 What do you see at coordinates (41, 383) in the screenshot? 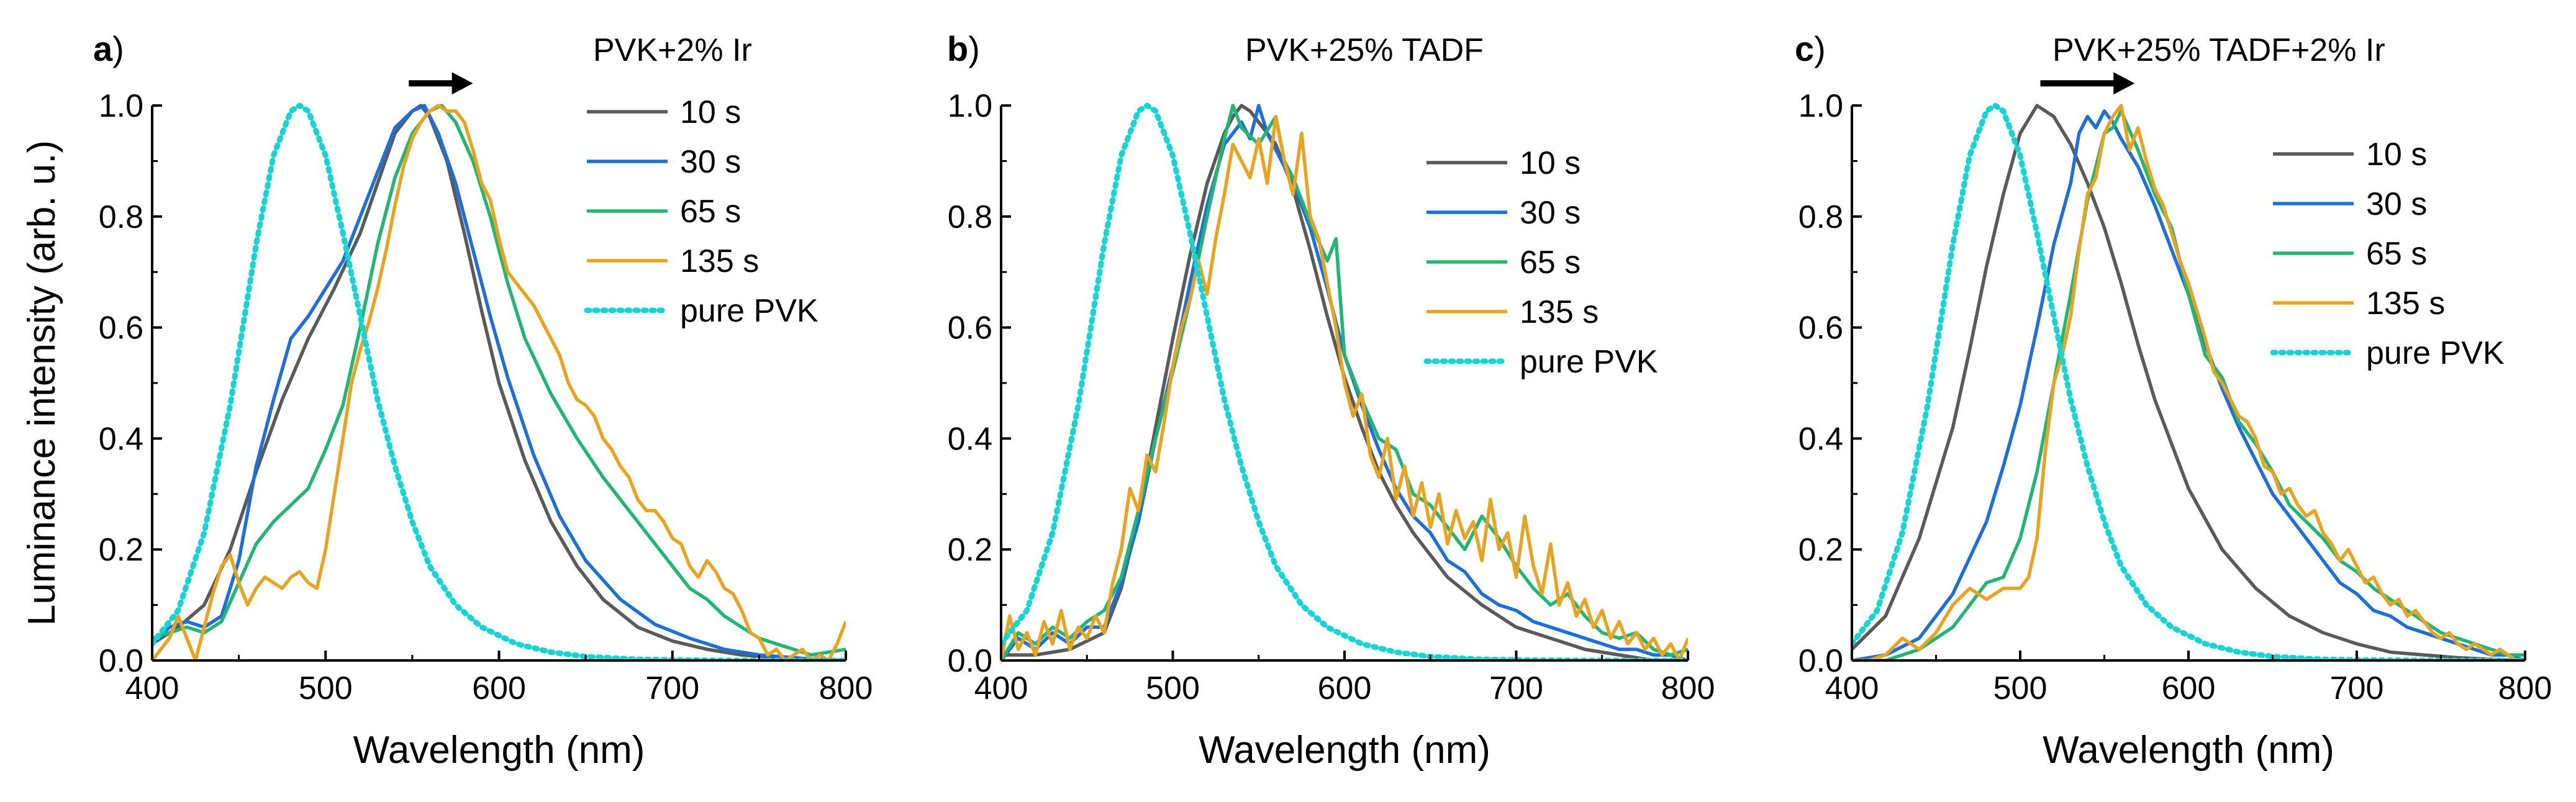
I see `y-axis-title: Luminance intensity (arb. u.)` at bounding box center [41, 383].